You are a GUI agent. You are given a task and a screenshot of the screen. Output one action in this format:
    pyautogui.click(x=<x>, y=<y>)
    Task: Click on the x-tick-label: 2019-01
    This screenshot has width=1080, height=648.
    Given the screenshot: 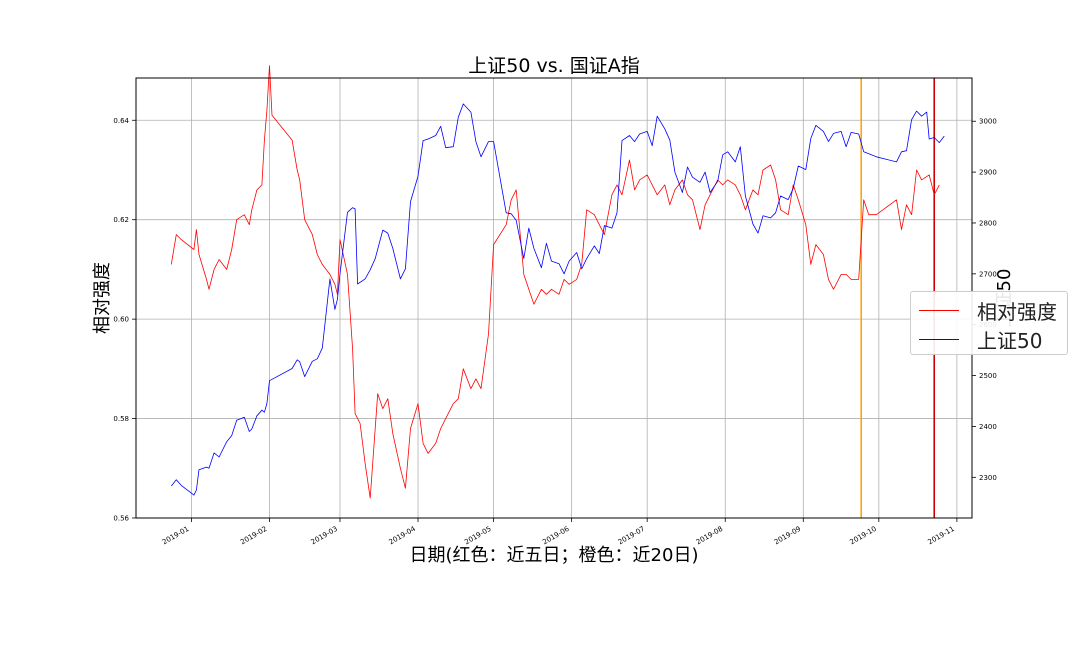 What is the action you would take?
    pyautogui.click(x=175, y=536)
    